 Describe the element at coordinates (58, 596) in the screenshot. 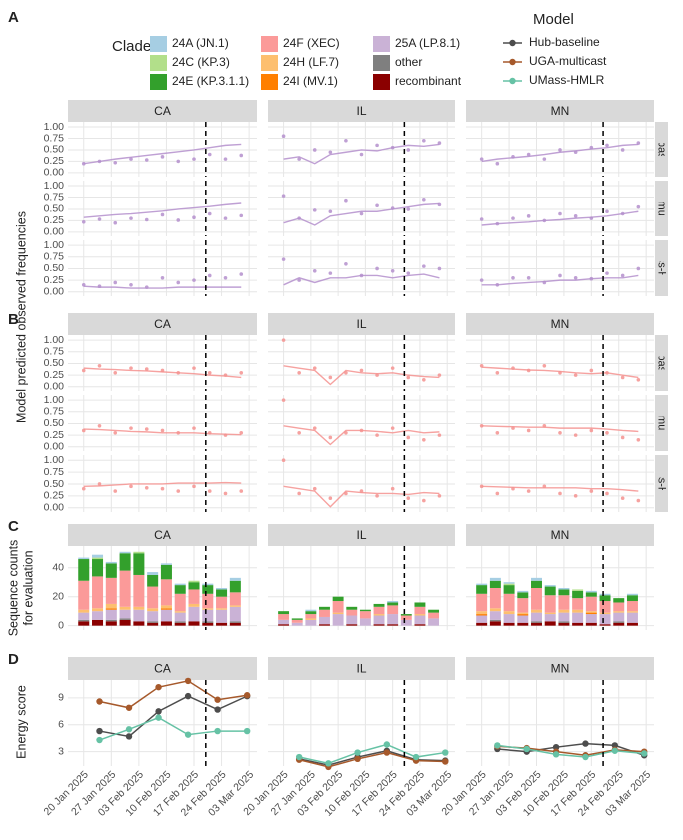

I see `y-tick-label: 20` at that location.